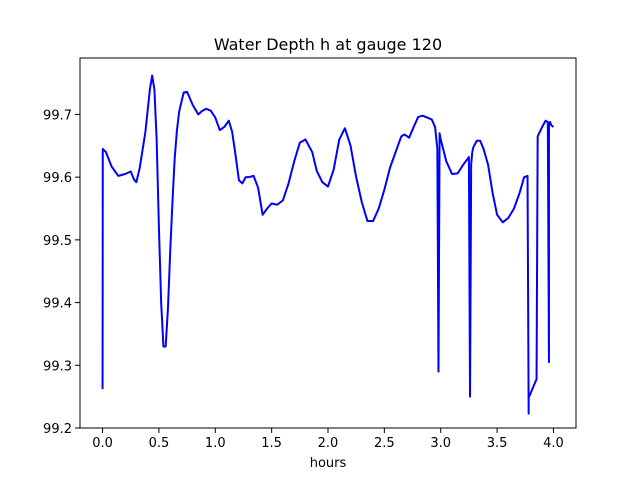 This screenshot has height=480, width=640. What do you see at coordinates (384, 443) in the screenshot?
I see `x-tick-label: 2.5` at bounding box center [384, 443].